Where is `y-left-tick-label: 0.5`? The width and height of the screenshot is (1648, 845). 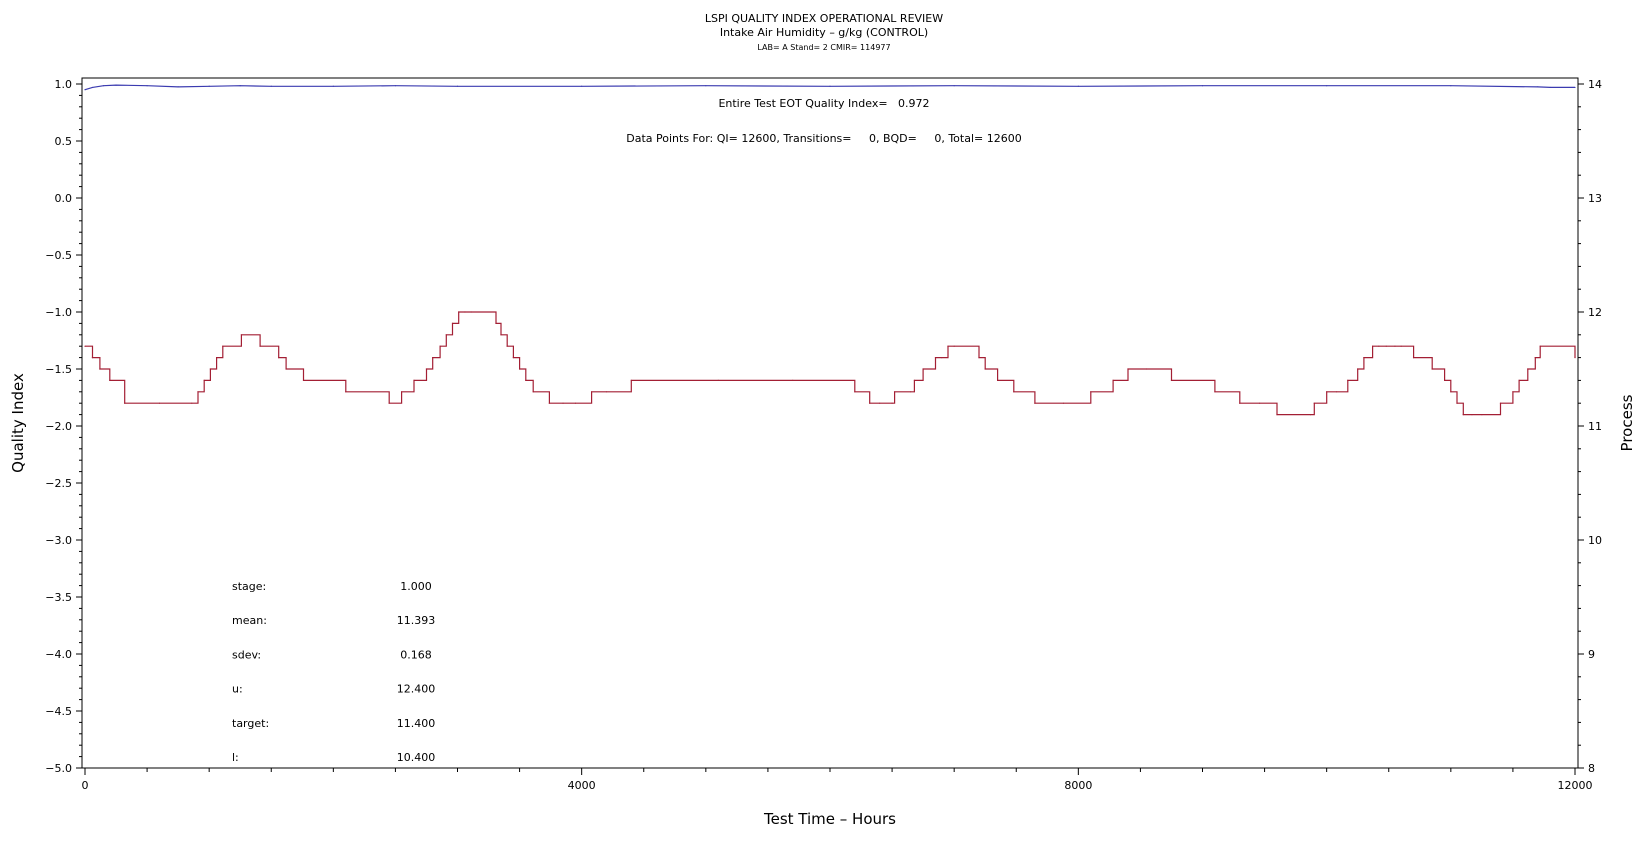
y-left-tick-label: 0.5 is located at coordinates (64, 141).